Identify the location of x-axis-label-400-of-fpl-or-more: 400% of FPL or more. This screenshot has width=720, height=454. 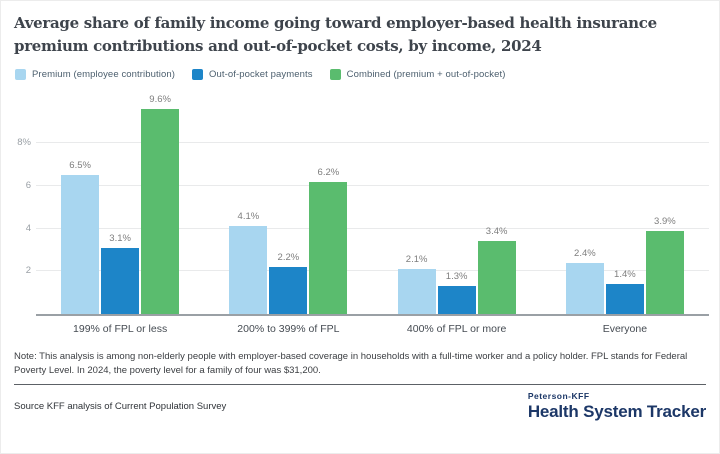
(456, 329).